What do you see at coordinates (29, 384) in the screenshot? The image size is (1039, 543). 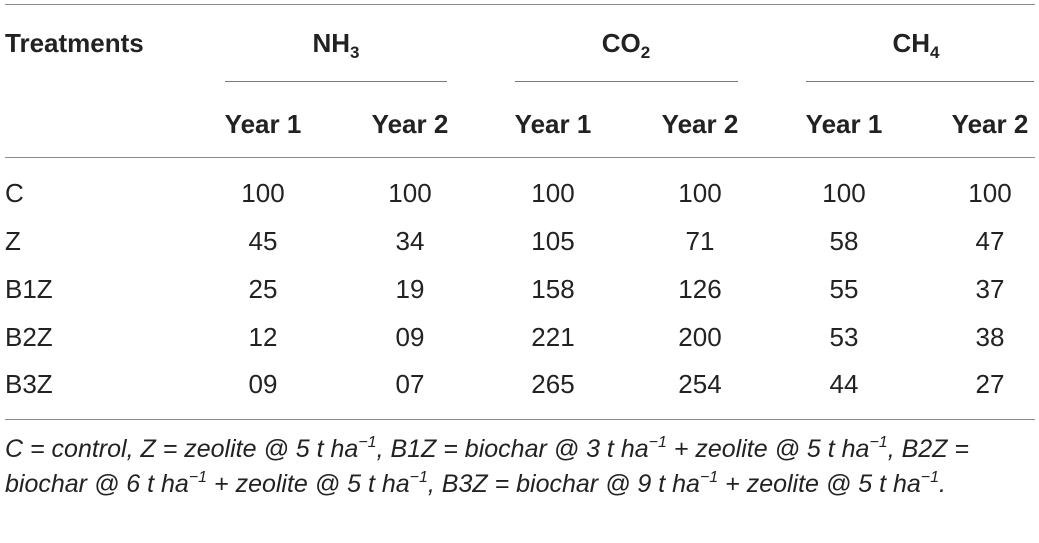 I see `row-label: B3Z` at bounding box center [29, 384].